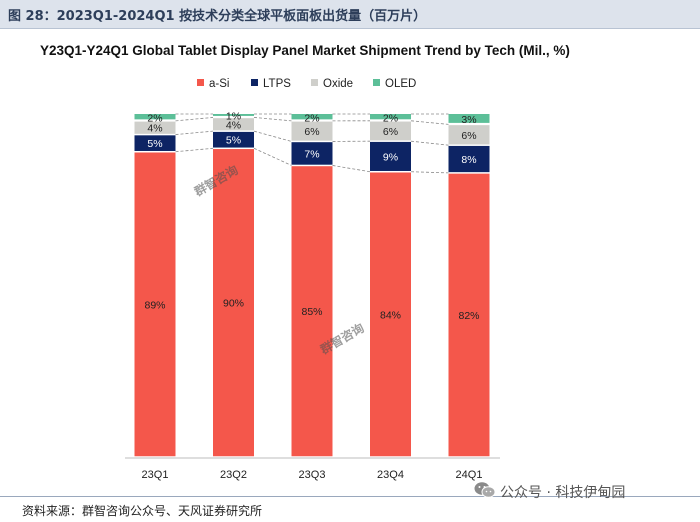 The width and height of the screenshot is (700, 522). Describe the element at coordinates (468, 120) in the screenshot. I see `data-label: 3%` at that location.